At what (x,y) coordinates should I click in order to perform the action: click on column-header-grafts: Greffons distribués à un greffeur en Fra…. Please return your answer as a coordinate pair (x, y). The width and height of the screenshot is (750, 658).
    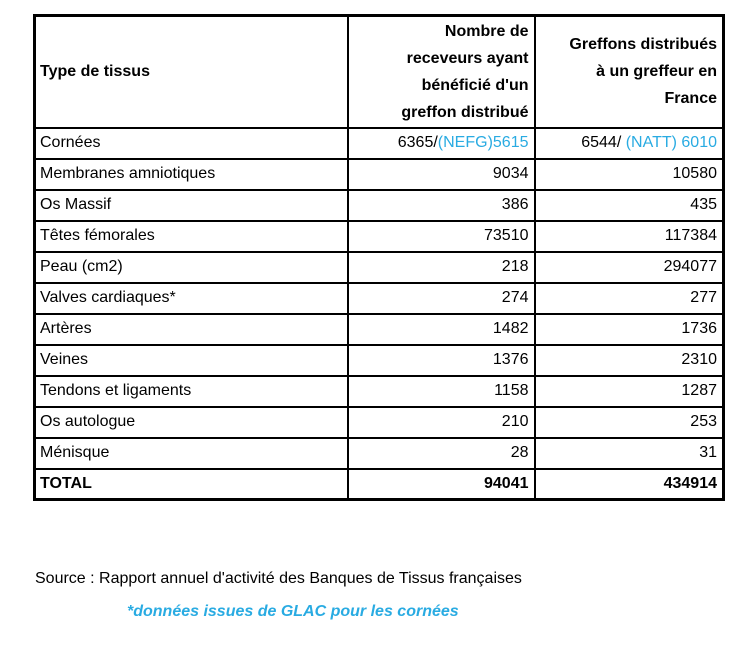
    Looking at the image, I should click on (629, 71).